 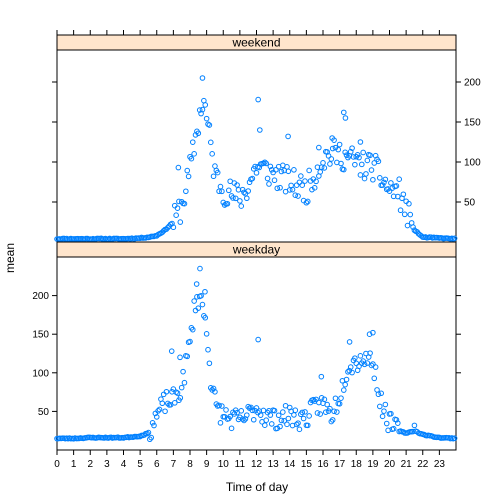 What do you see at coordinates (390, 464) in the screenshot?
I see `x-tick-label: 20` at bounding box center [390, 464].